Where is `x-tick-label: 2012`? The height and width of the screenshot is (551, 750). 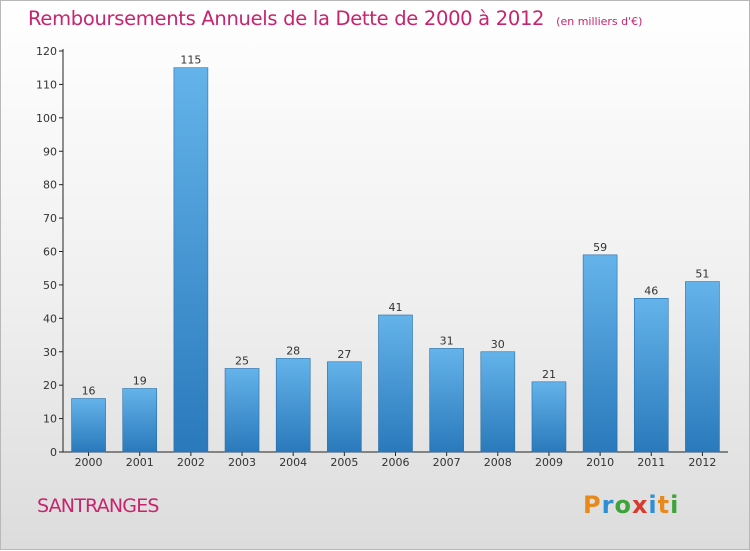
x-tick-label: 2012 is located at coordinates (702, 462).